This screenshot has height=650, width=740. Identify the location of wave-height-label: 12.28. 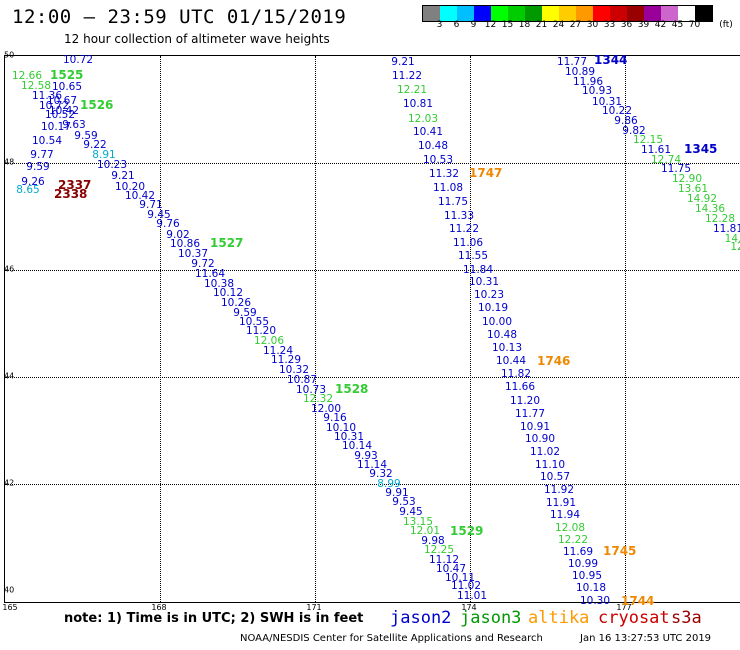
(720, 219).